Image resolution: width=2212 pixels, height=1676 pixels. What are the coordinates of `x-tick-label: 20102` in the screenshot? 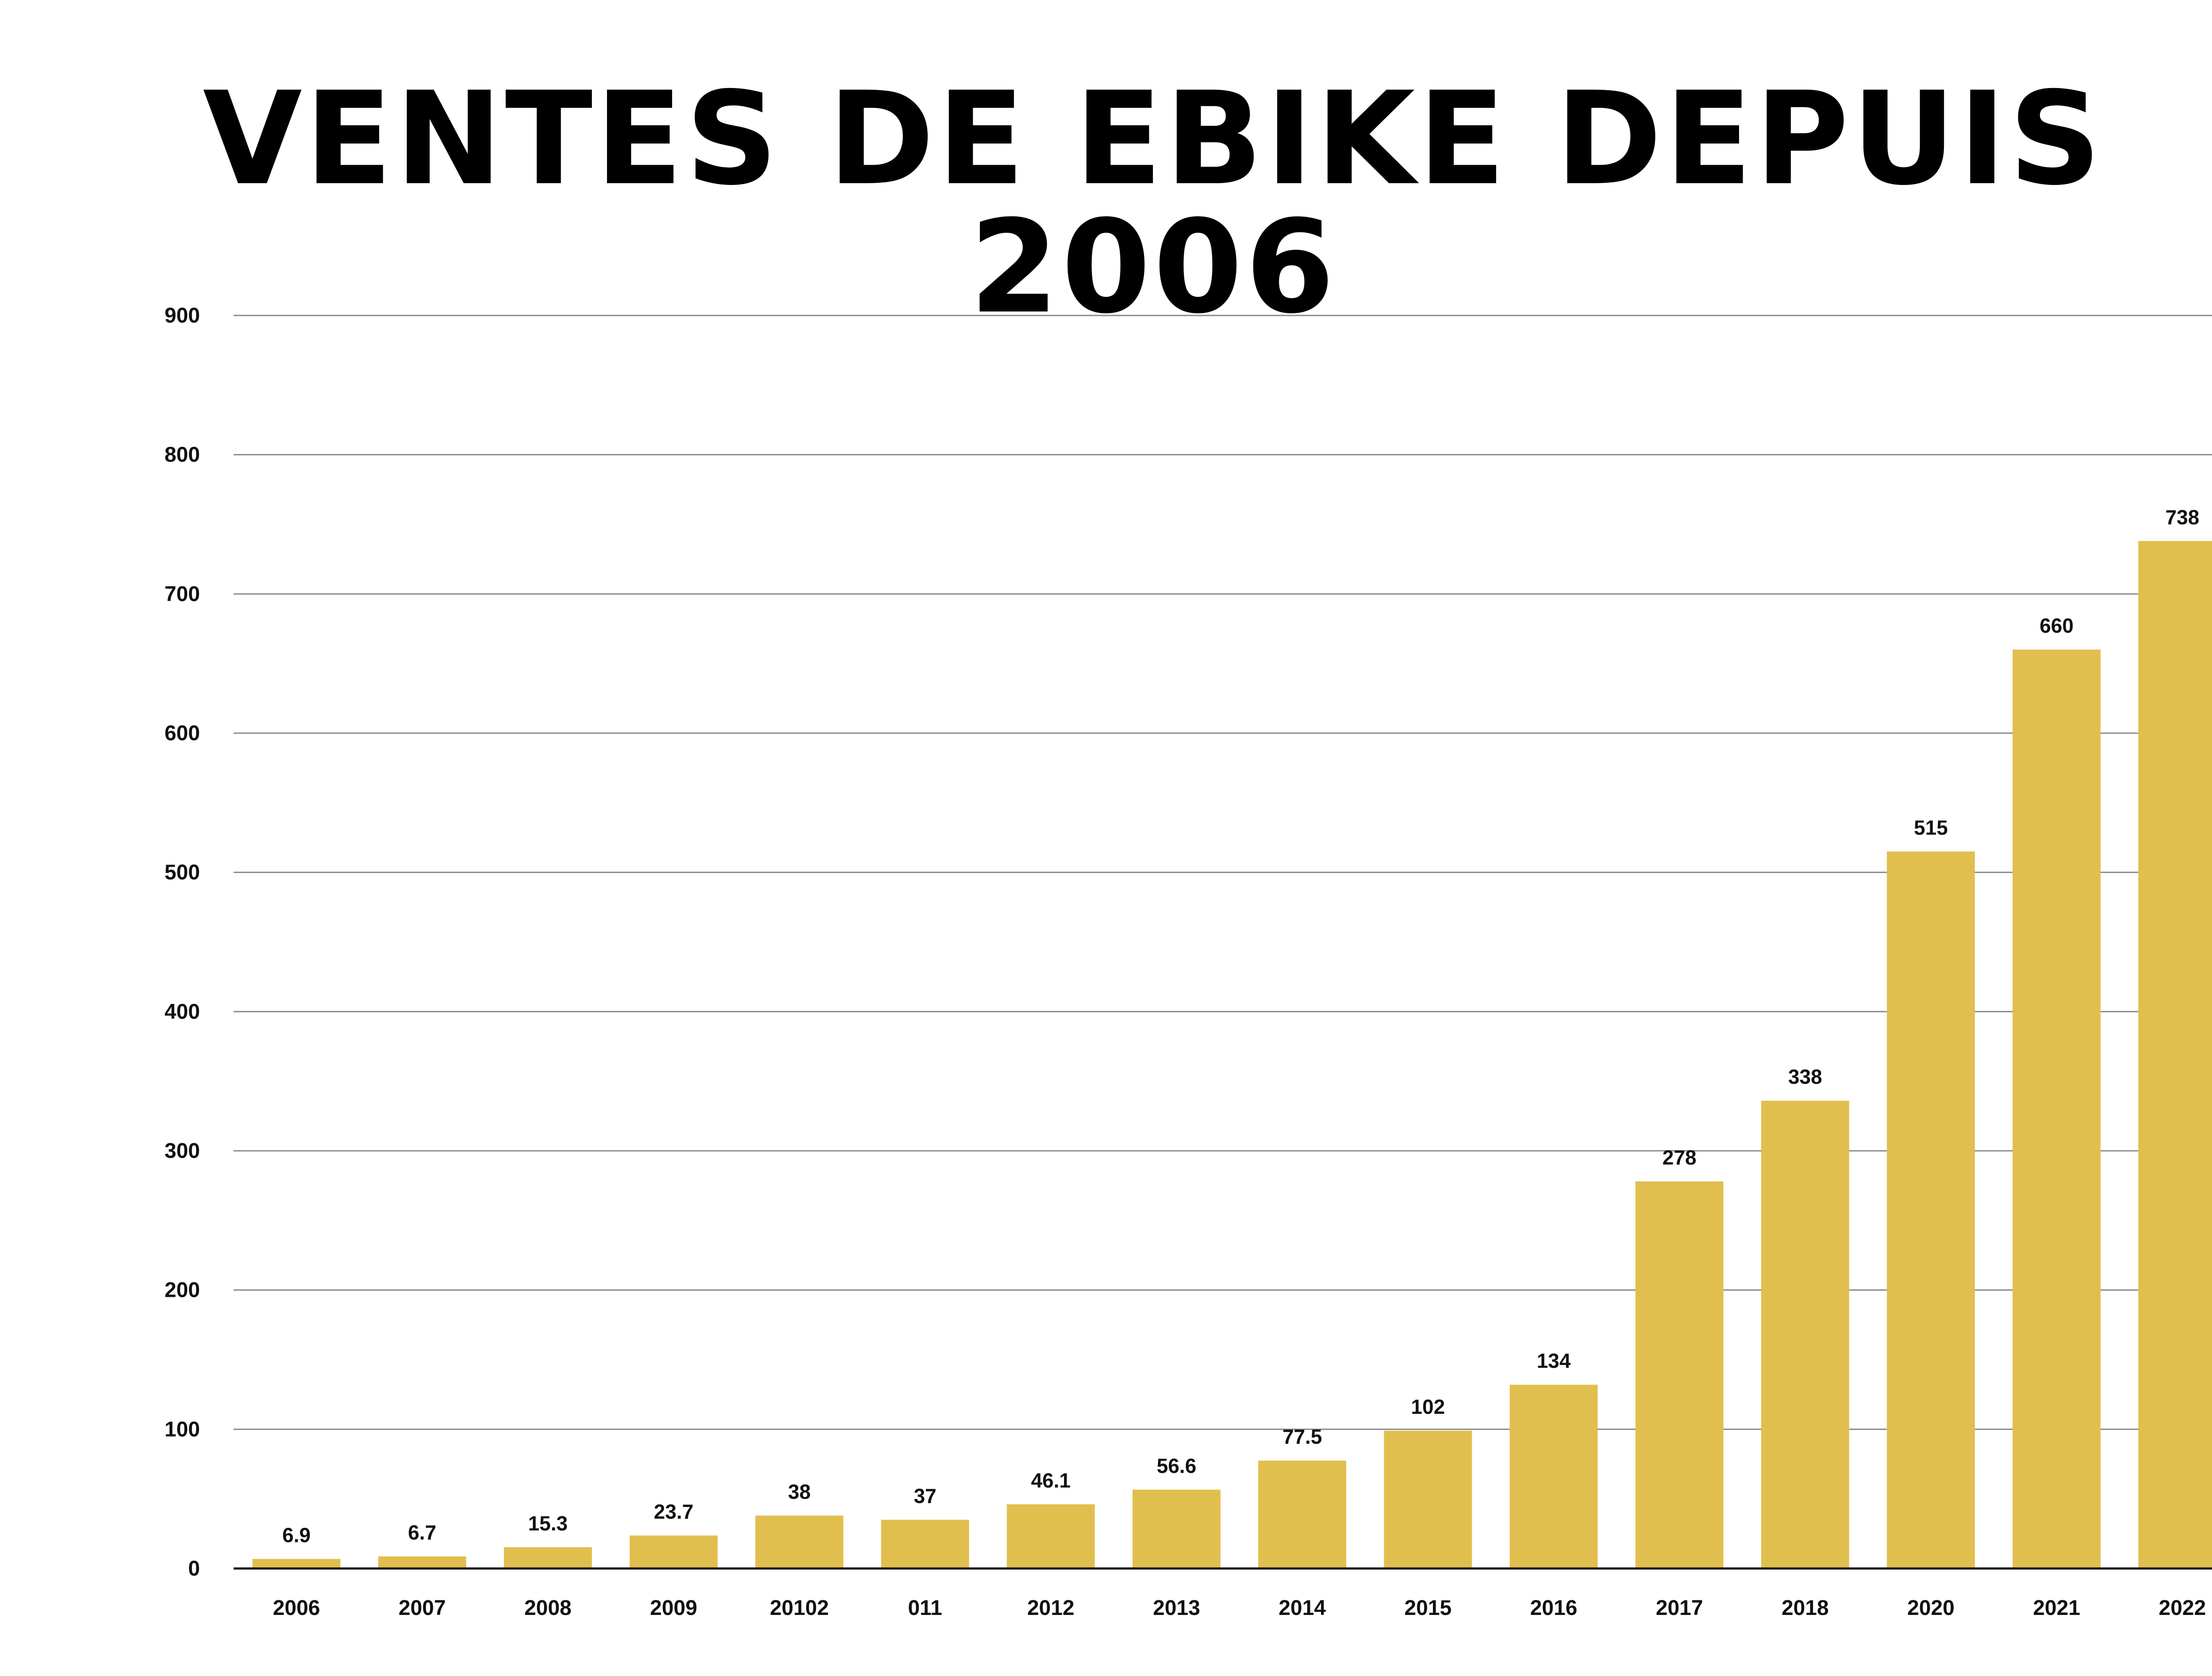 It's located at (800, 1608).